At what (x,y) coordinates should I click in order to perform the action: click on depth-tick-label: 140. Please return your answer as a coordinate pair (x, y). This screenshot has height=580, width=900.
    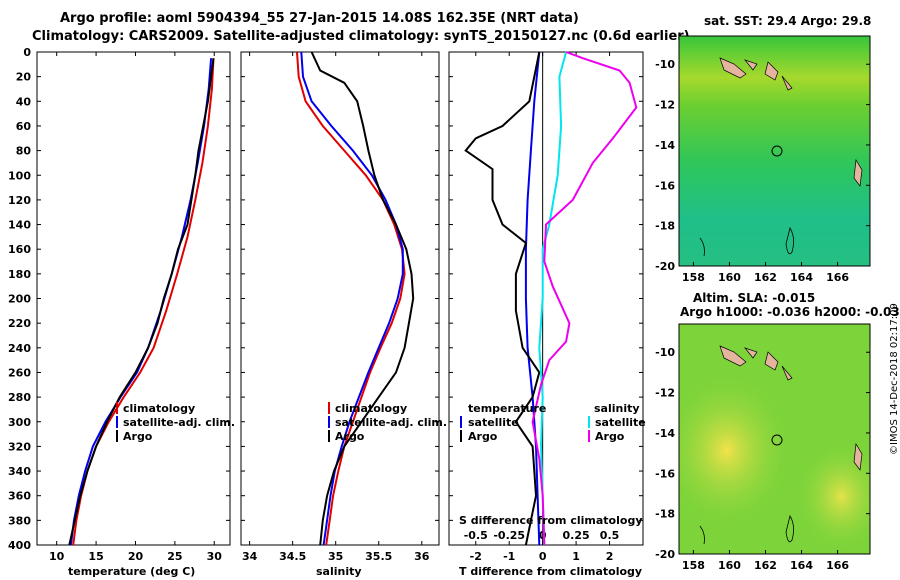
    Looking at the image, I should click on (19, 225).